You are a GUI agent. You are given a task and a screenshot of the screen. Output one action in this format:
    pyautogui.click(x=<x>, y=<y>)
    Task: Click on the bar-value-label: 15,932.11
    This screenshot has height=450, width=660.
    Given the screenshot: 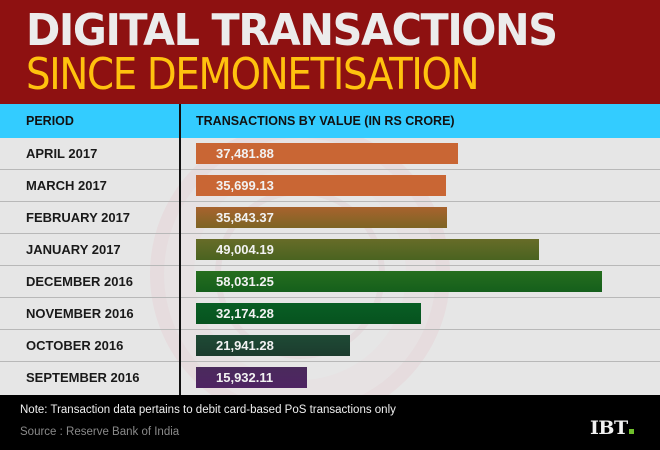 What is the action you would take?
    pyautogui.click(x=245, y=377)
    